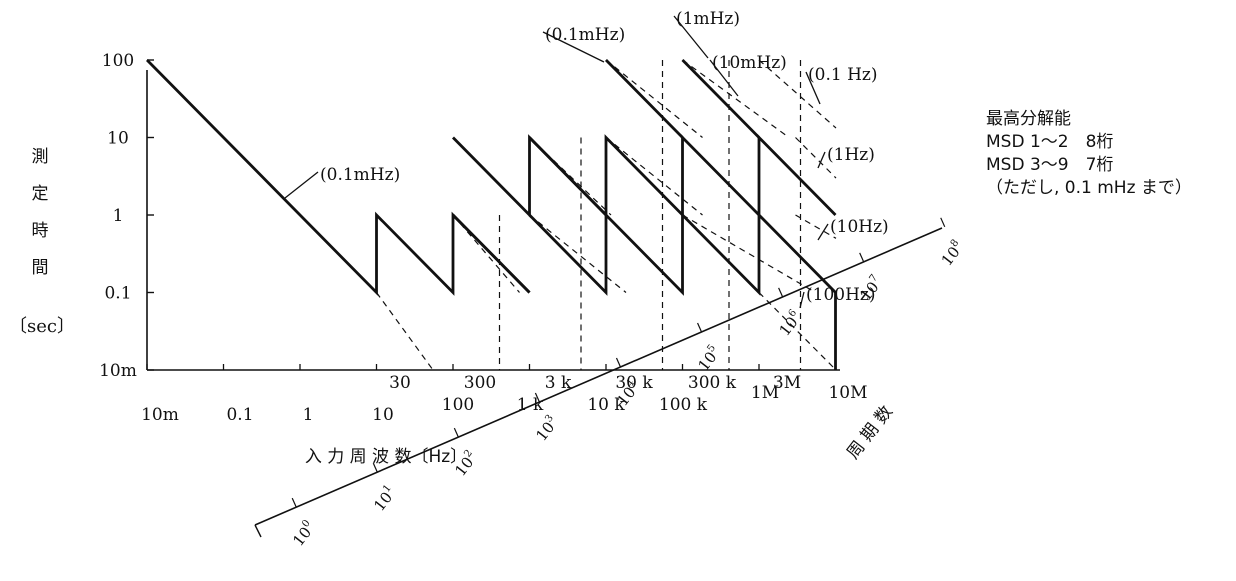 The width and height of the screenshot is (1236, 581). Describe the element at coordinates (1028, 119) in the screenshot. I see `resolution-title: 最高分解能` at that location.